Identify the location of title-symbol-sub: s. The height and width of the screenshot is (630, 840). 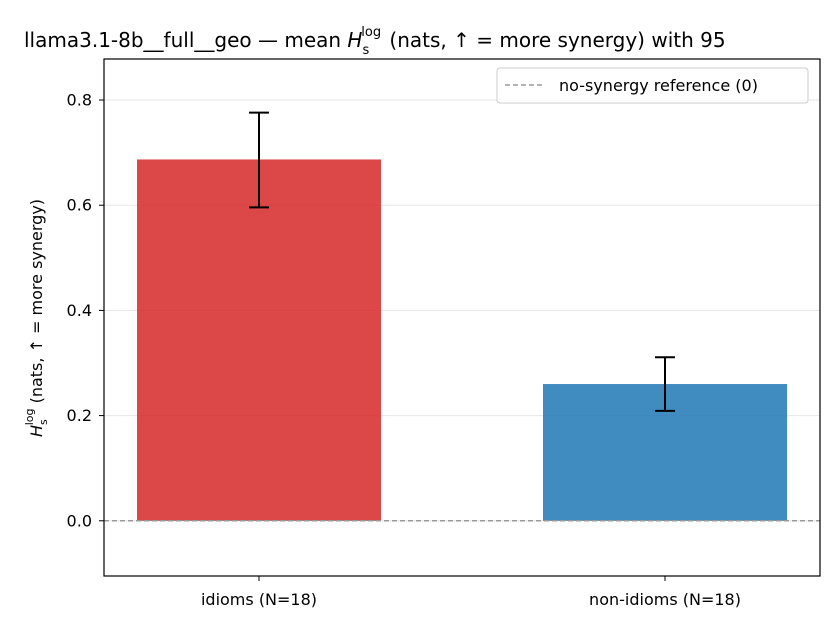
(365, 50).